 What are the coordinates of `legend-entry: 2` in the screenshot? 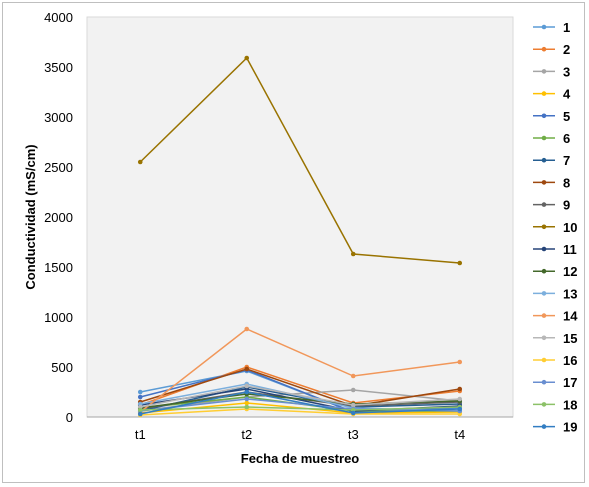 It's located at (551, 49).